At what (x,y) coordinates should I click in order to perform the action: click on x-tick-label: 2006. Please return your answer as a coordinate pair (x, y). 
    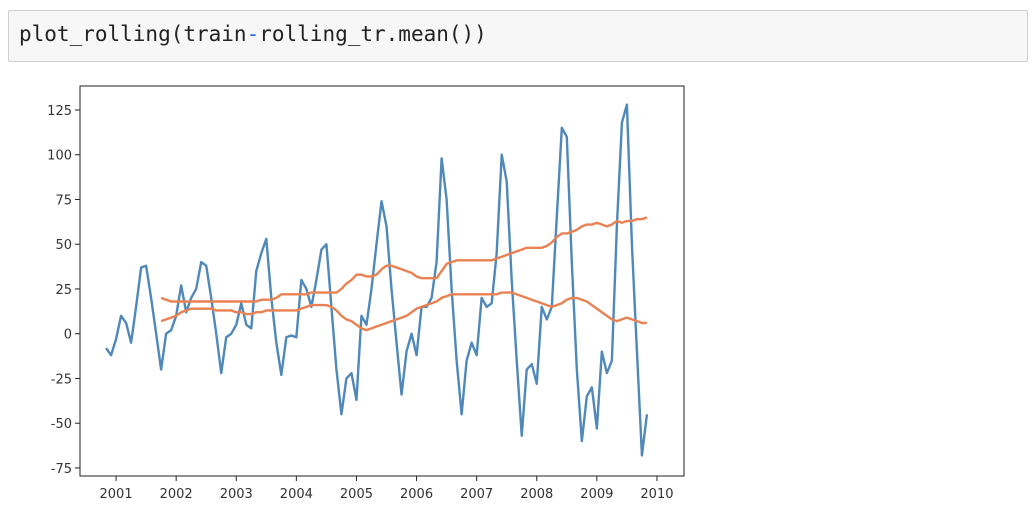
    Looking at the image, I should click on (416, 494).